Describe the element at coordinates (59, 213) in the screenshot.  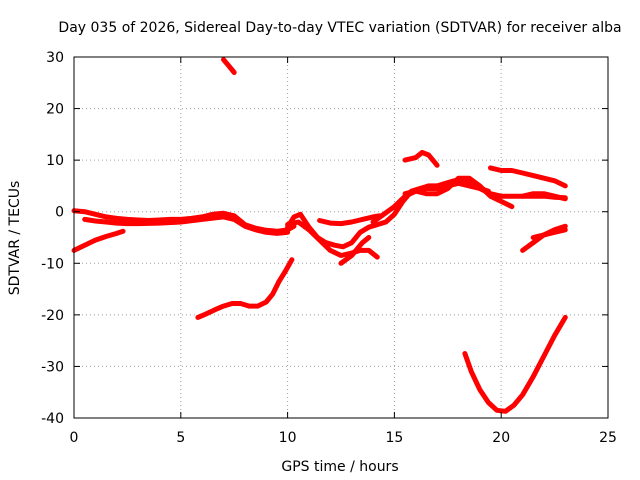
I see `y-tick-label: 0` at that location.